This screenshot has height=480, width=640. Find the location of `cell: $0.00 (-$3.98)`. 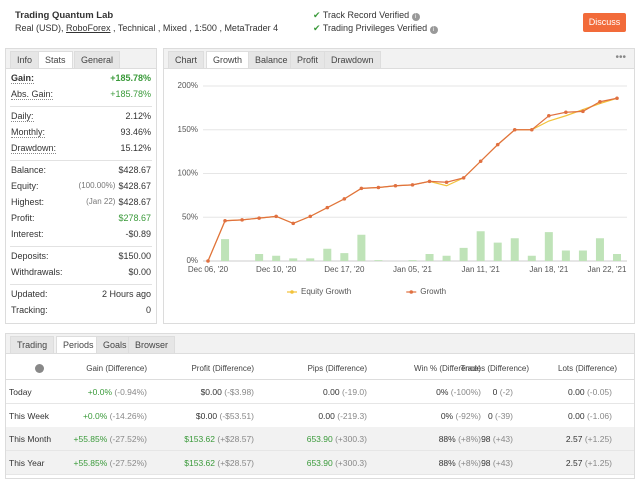

cell: $0.00 (-$3.98) is located at coordinates (227, 392).